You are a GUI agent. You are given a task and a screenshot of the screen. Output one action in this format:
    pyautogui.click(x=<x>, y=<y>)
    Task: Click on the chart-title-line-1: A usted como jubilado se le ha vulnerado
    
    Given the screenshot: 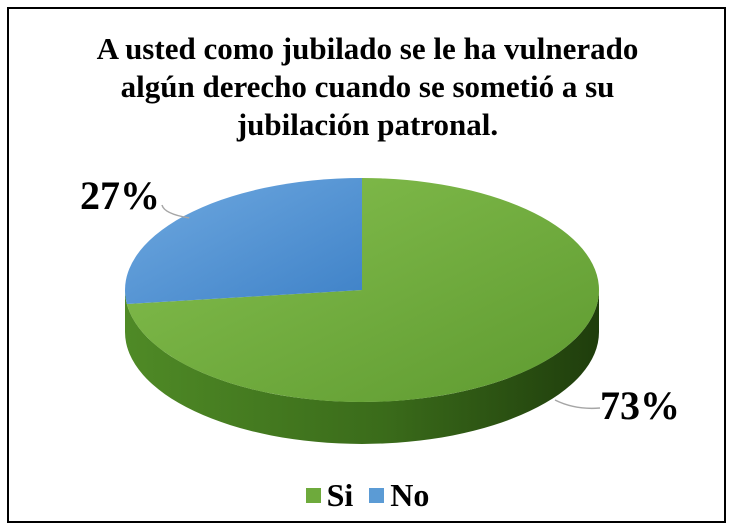 What is the action you would take?
    pyautogui.click(x=367, y=48)
    